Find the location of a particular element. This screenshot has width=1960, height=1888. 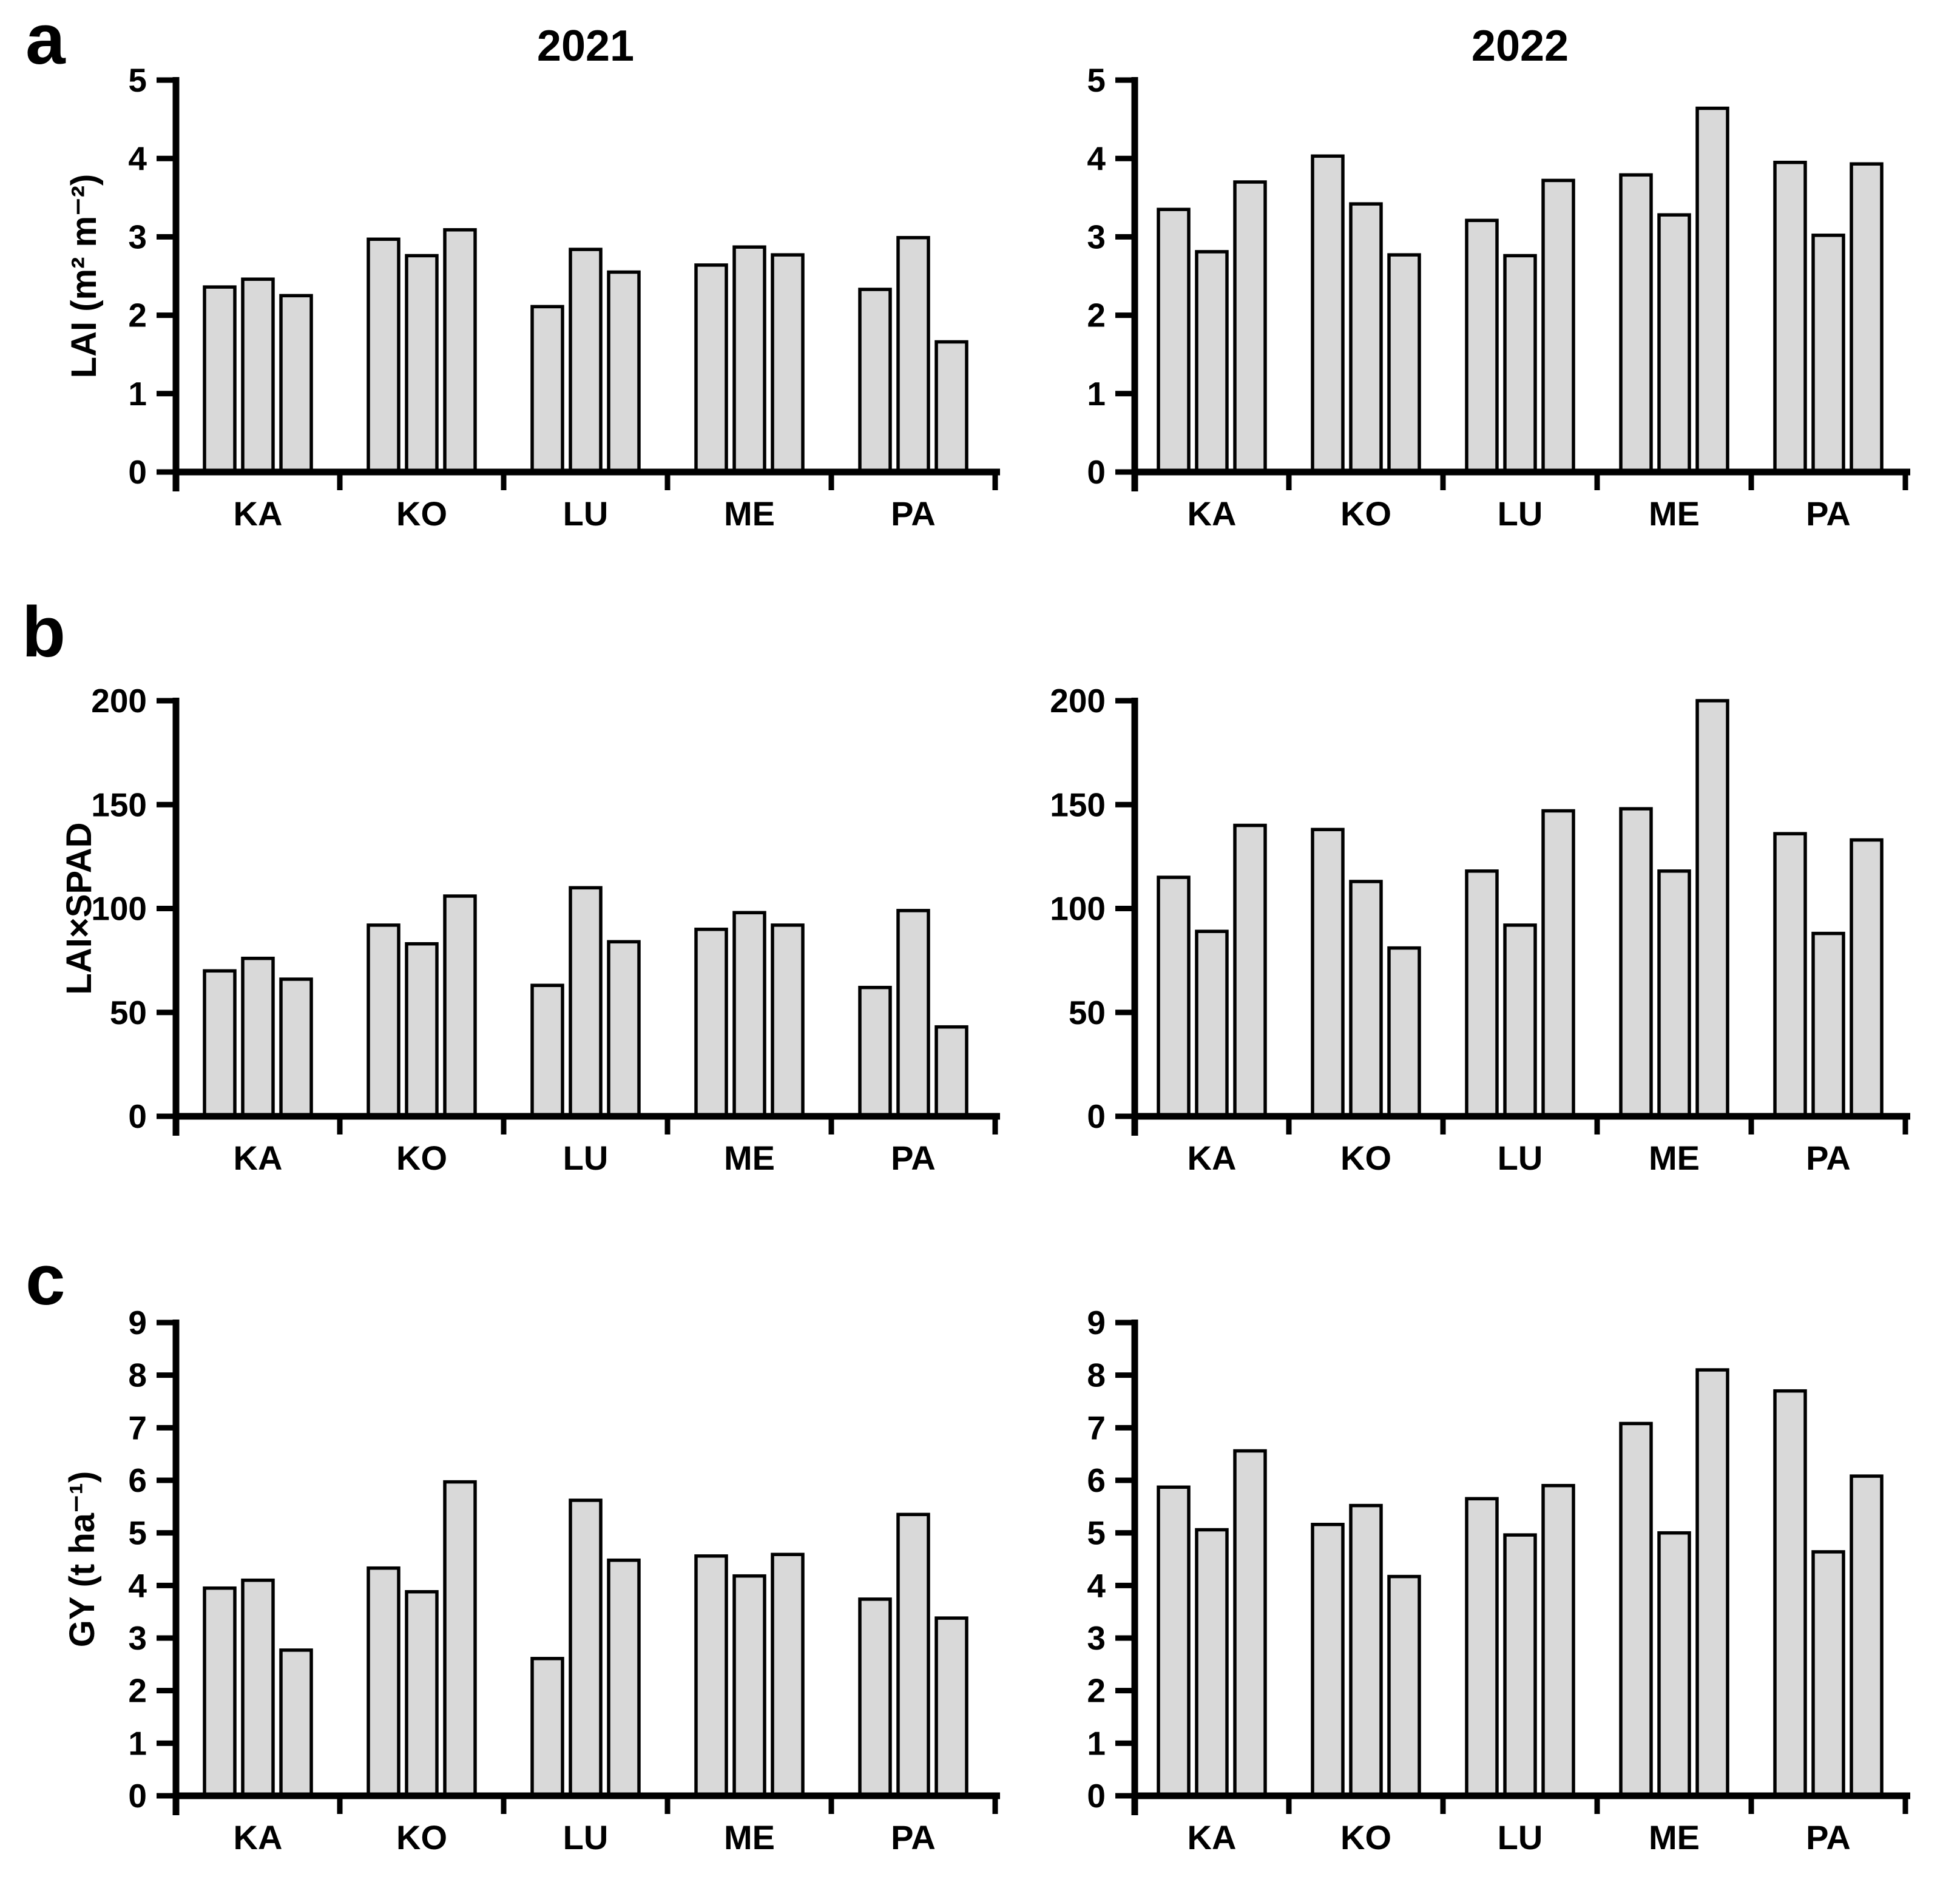

y-tick-label: 100 is located at coordinates (1078, 909).